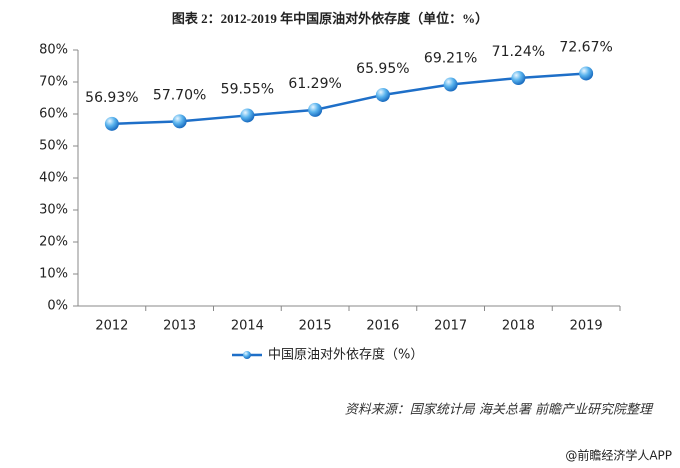 The image size is (680, 468). I want to click on y-tick-label: 30%, so click(53, 210).